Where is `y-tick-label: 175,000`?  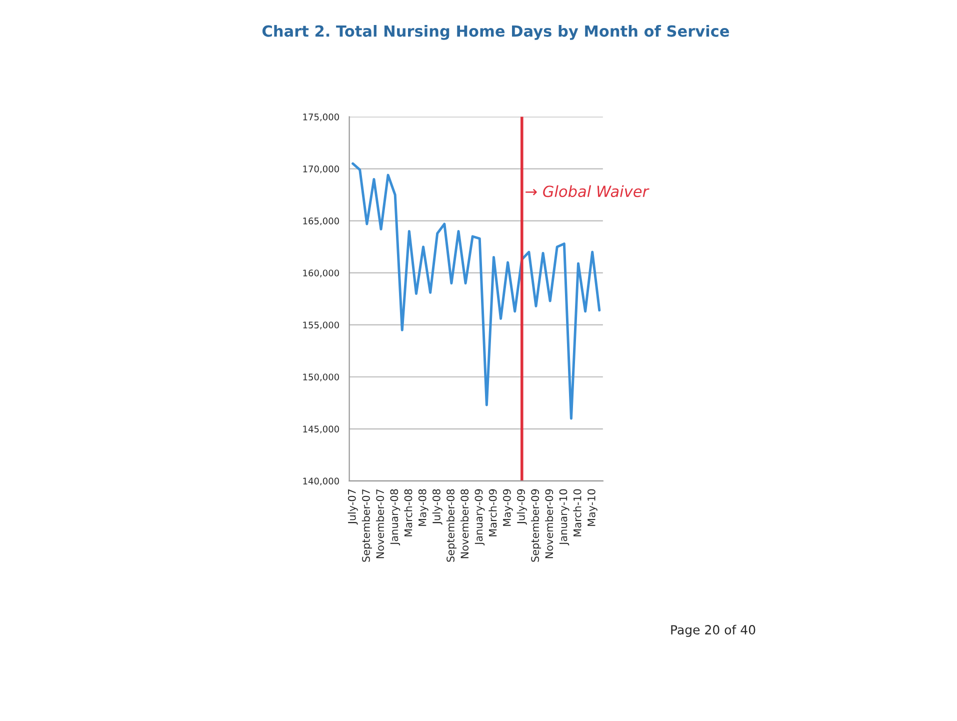
y-tick-label: 175,000 is located at coordinates (321, 118).